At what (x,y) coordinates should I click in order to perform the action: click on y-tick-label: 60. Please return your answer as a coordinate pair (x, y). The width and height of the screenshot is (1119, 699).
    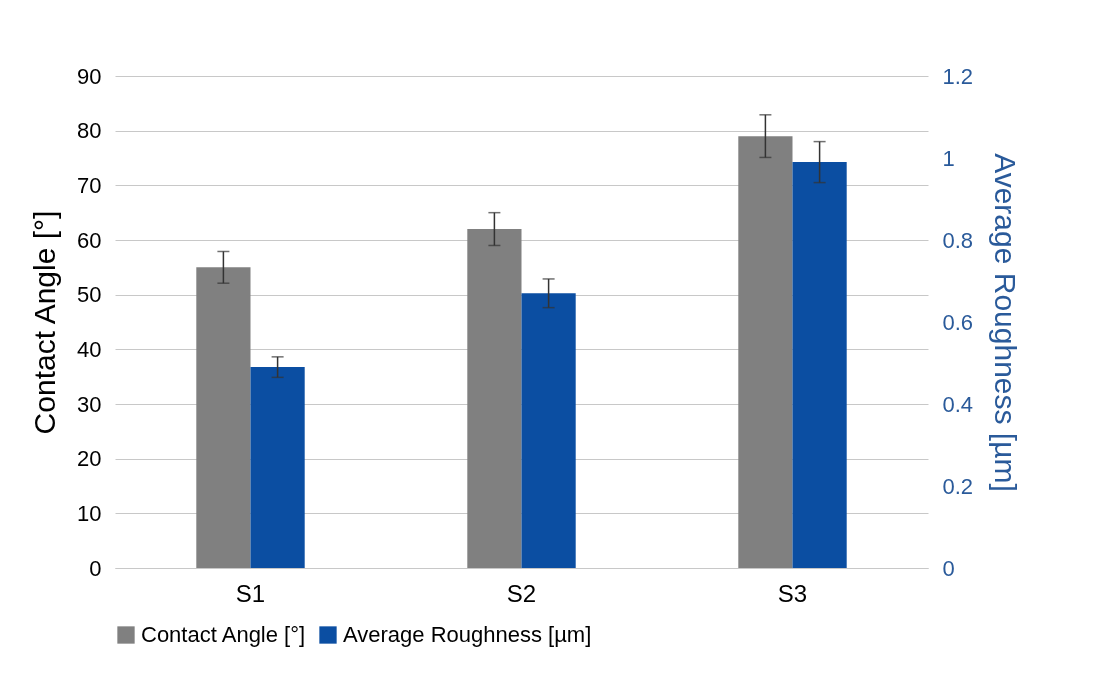
    Looking at the image, I should click on (89, 240).